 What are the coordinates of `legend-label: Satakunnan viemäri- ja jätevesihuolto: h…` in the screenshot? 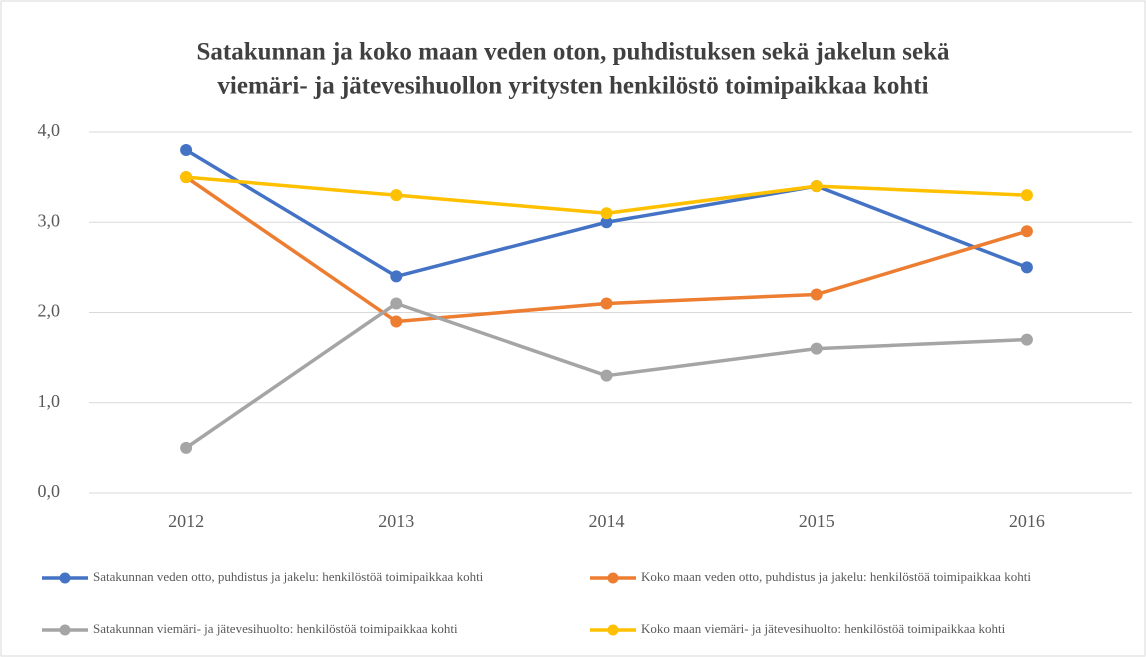 It's located at (275, 628).